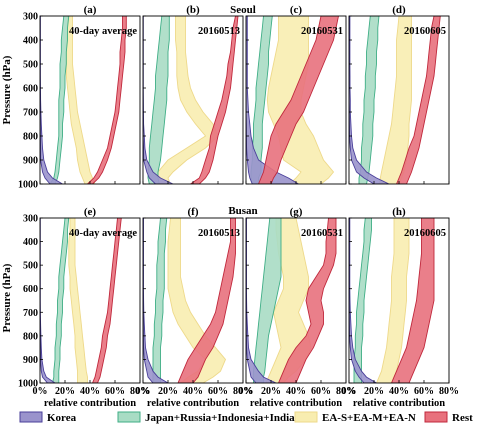 This screenshot has height=430, width=500. Describe the element at coordinates (193, 10) in the screenshot. I see `panel-letter: (b)` at that location.